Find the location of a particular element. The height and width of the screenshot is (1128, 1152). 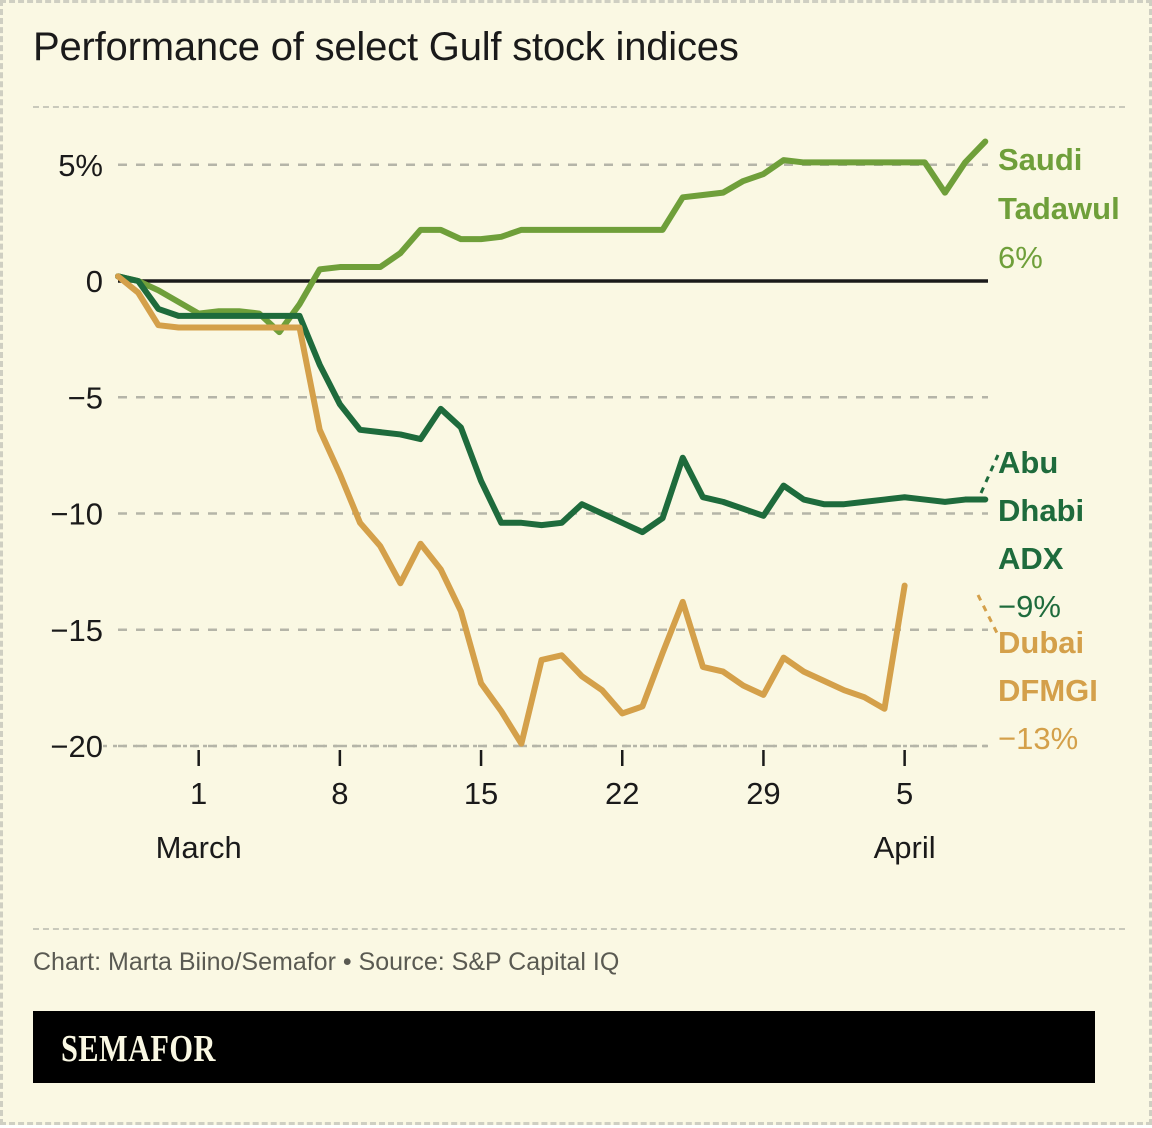

semafor-logo-bar: SEMAFOR is located at coordinates (564, 1047).